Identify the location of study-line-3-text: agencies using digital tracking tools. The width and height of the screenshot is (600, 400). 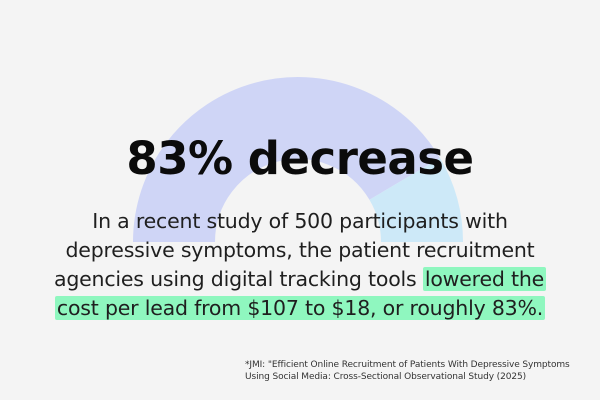
(238, 279).